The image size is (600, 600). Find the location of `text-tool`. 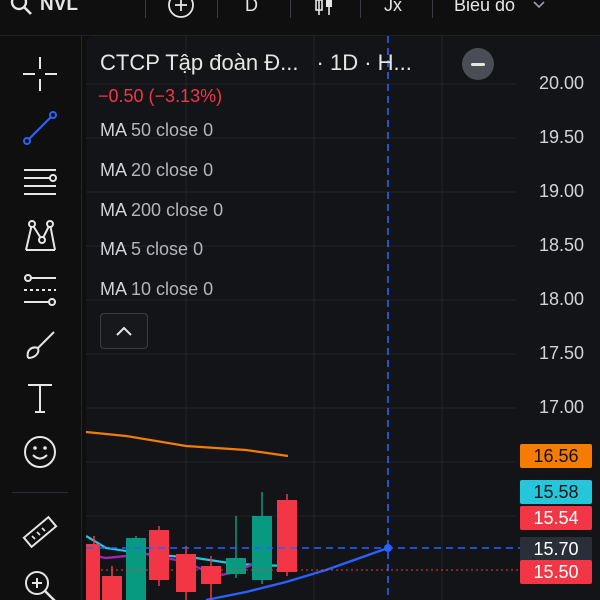

text-tool is located at coordinates (40, 398).